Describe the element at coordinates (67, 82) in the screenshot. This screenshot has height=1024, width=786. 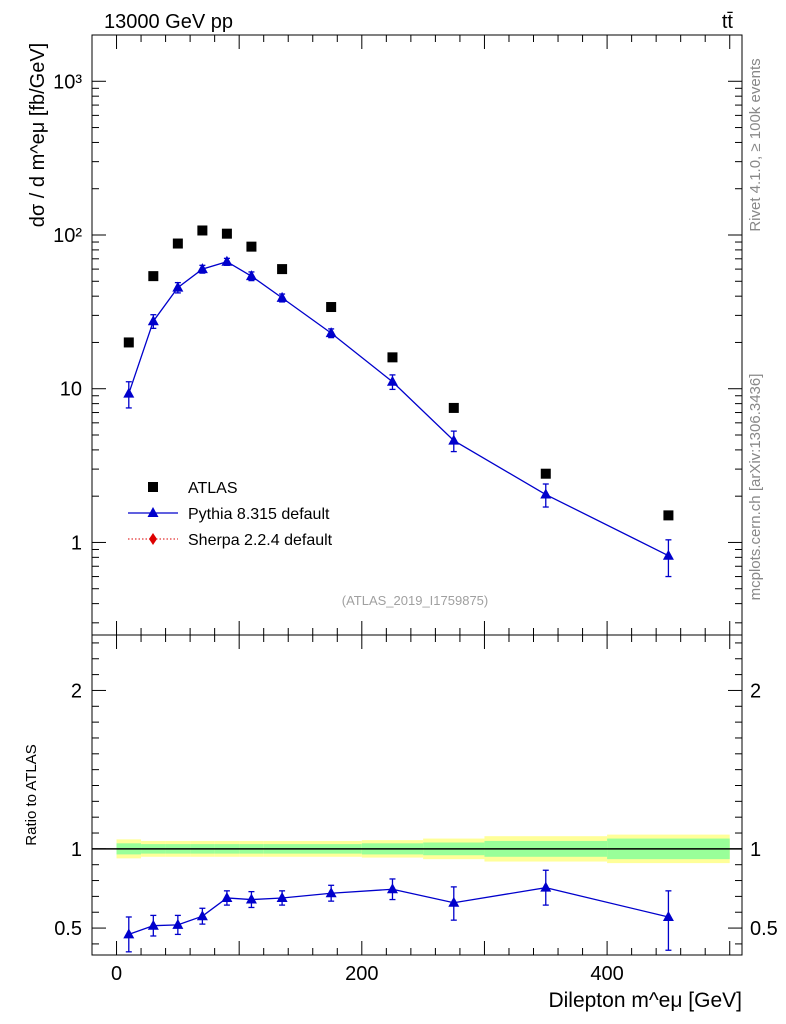
I see `main-y-tick-label: 10³` at that location.